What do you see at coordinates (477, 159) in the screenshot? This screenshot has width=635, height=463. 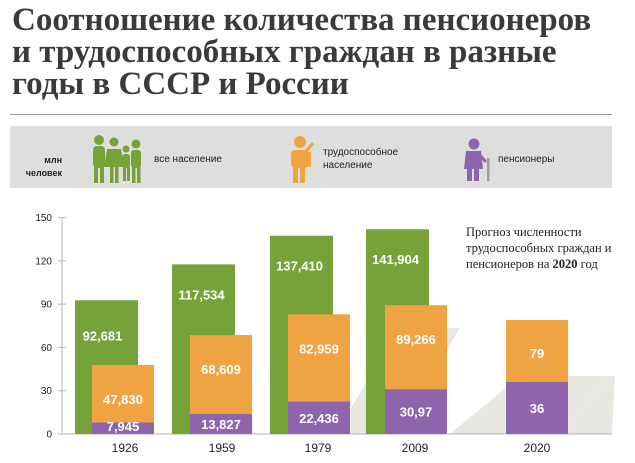 I see `elderly-icon` at bounding box center [477, 159].